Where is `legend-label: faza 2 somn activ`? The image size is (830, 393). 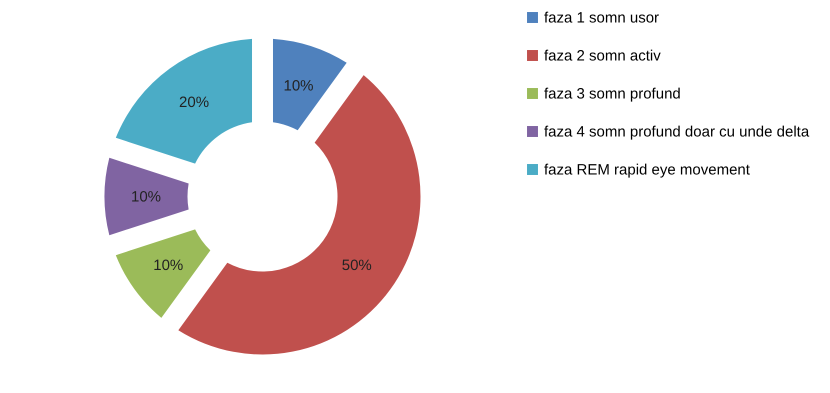
legend-label: faza 2 somn activ is located at coordinates (603, 56).